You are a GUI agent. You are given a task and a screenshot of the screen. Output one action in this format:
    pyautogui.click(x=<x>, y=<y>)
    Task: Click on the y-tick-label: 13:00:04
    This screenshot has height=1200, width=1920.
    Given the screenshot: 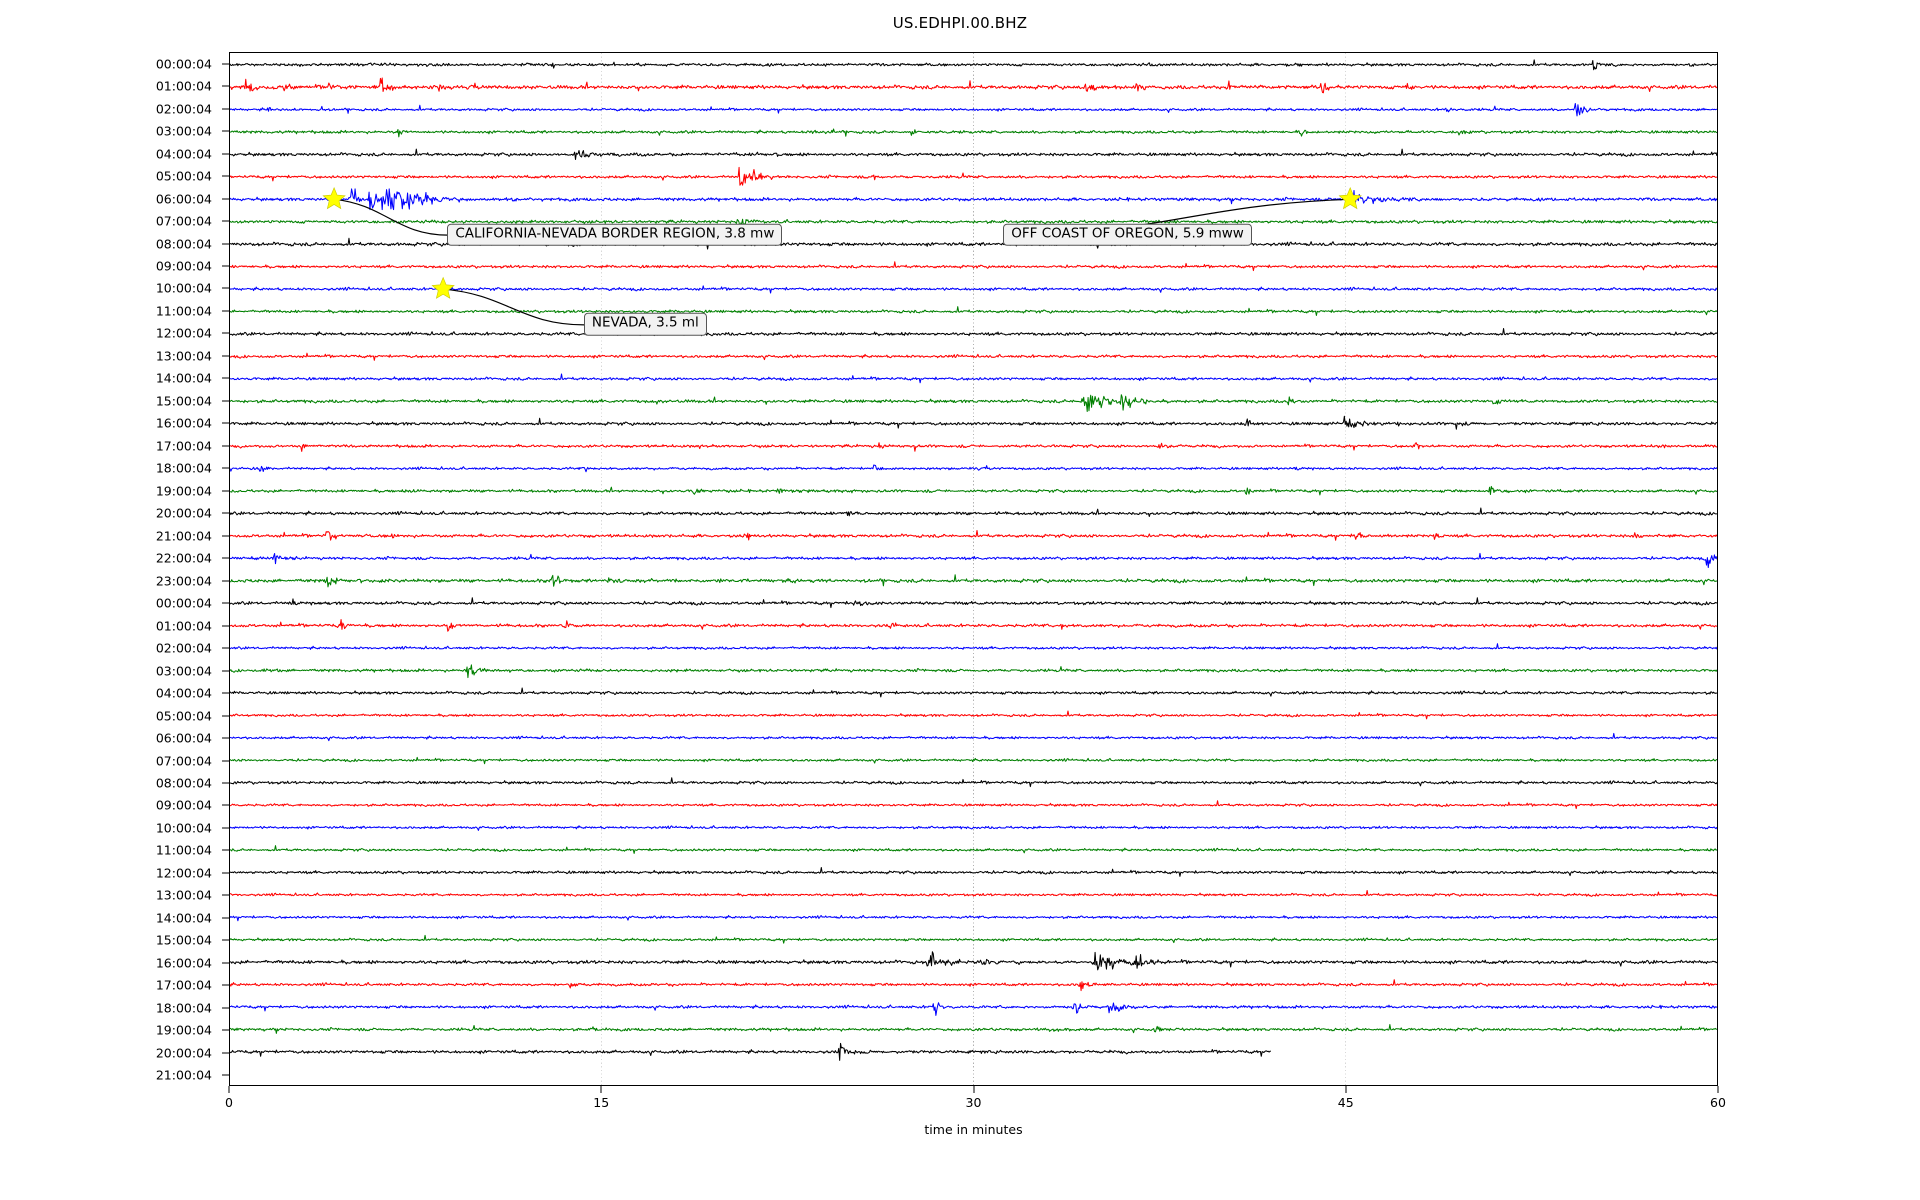 What is the action you would take?
    pyautogui.click(x=183, y=895)
    